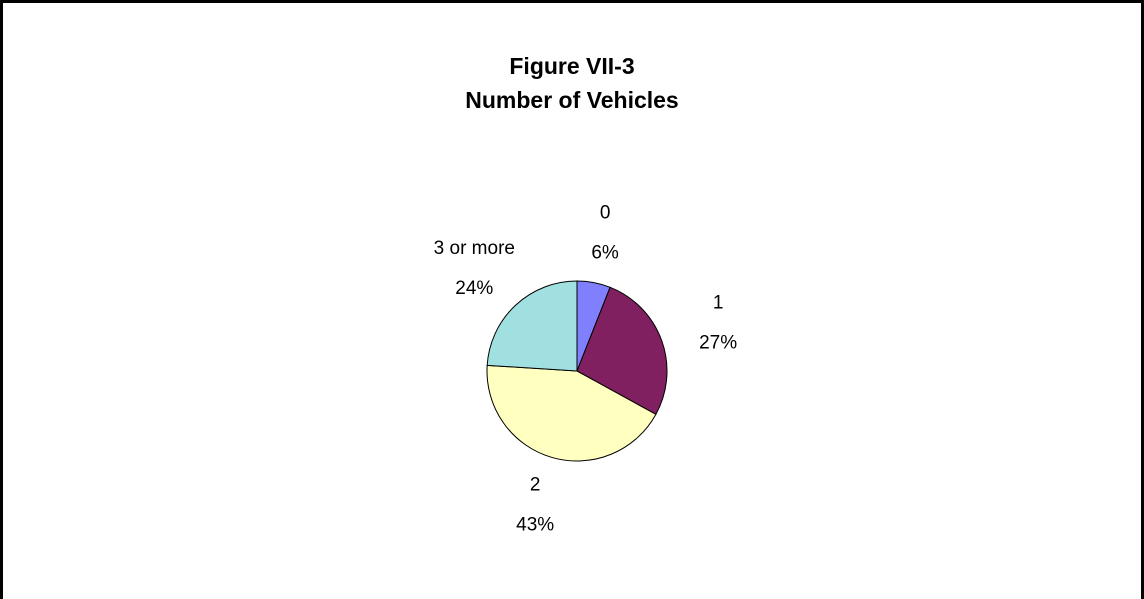 Image resolution: width=1144 pixels, height=599 pixels. I want to click on slice-category-label: 1, so click(718, 303).